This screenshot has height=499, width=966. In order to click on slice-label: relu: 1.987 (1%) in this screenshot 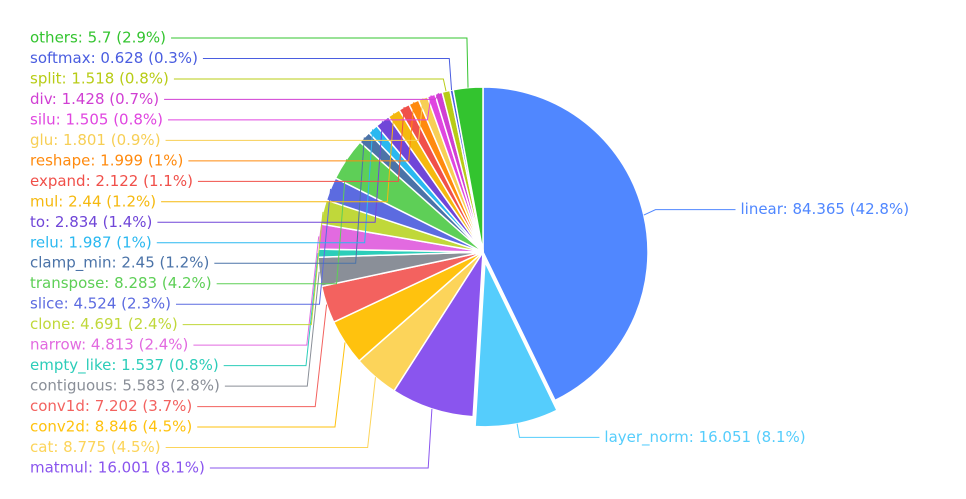, I will do `click(91, 242)`.